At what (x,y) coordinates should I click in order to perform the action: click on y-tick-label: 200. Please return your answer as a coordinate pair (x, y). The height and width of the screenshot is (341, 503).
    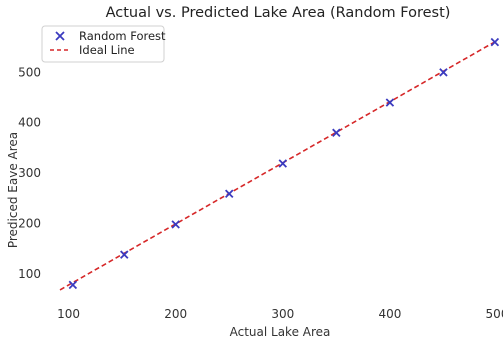
    Looking at the image, I should click on (29, 223).